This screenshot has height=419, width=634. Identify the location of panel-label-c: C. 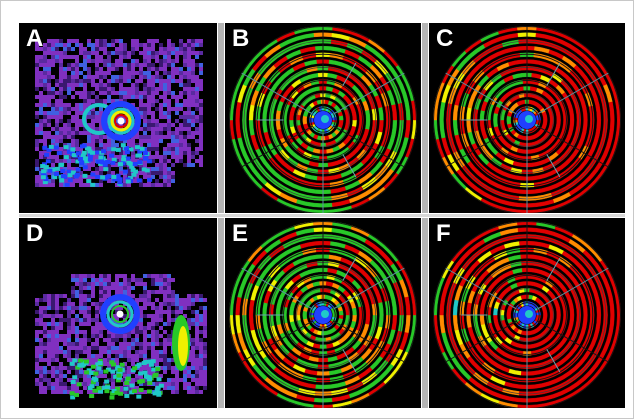
(445, 38).